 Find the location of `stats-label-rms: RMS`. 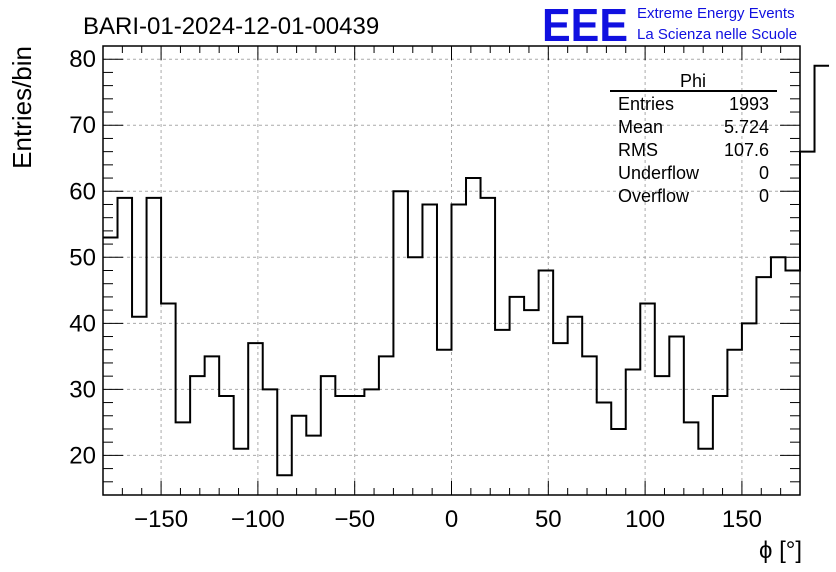

stats-label-rms: RMS is located at coordinates (638, 150).